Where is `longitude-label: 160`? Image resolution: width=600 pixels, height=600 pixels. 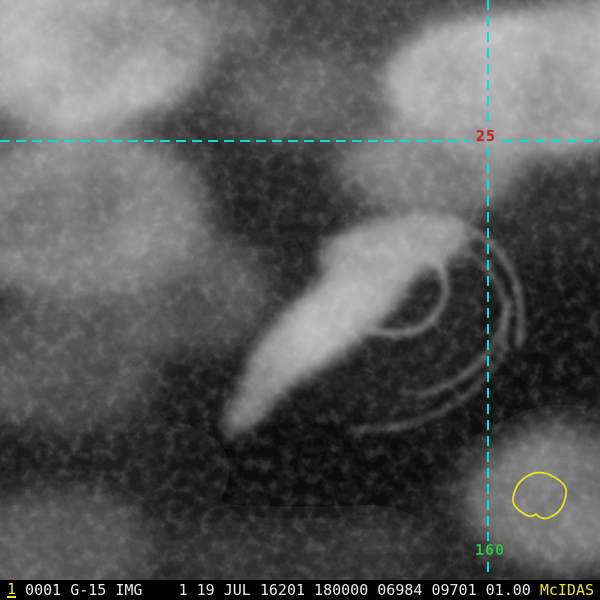
longitude-label: 160 is located at coordinates (490, 550).